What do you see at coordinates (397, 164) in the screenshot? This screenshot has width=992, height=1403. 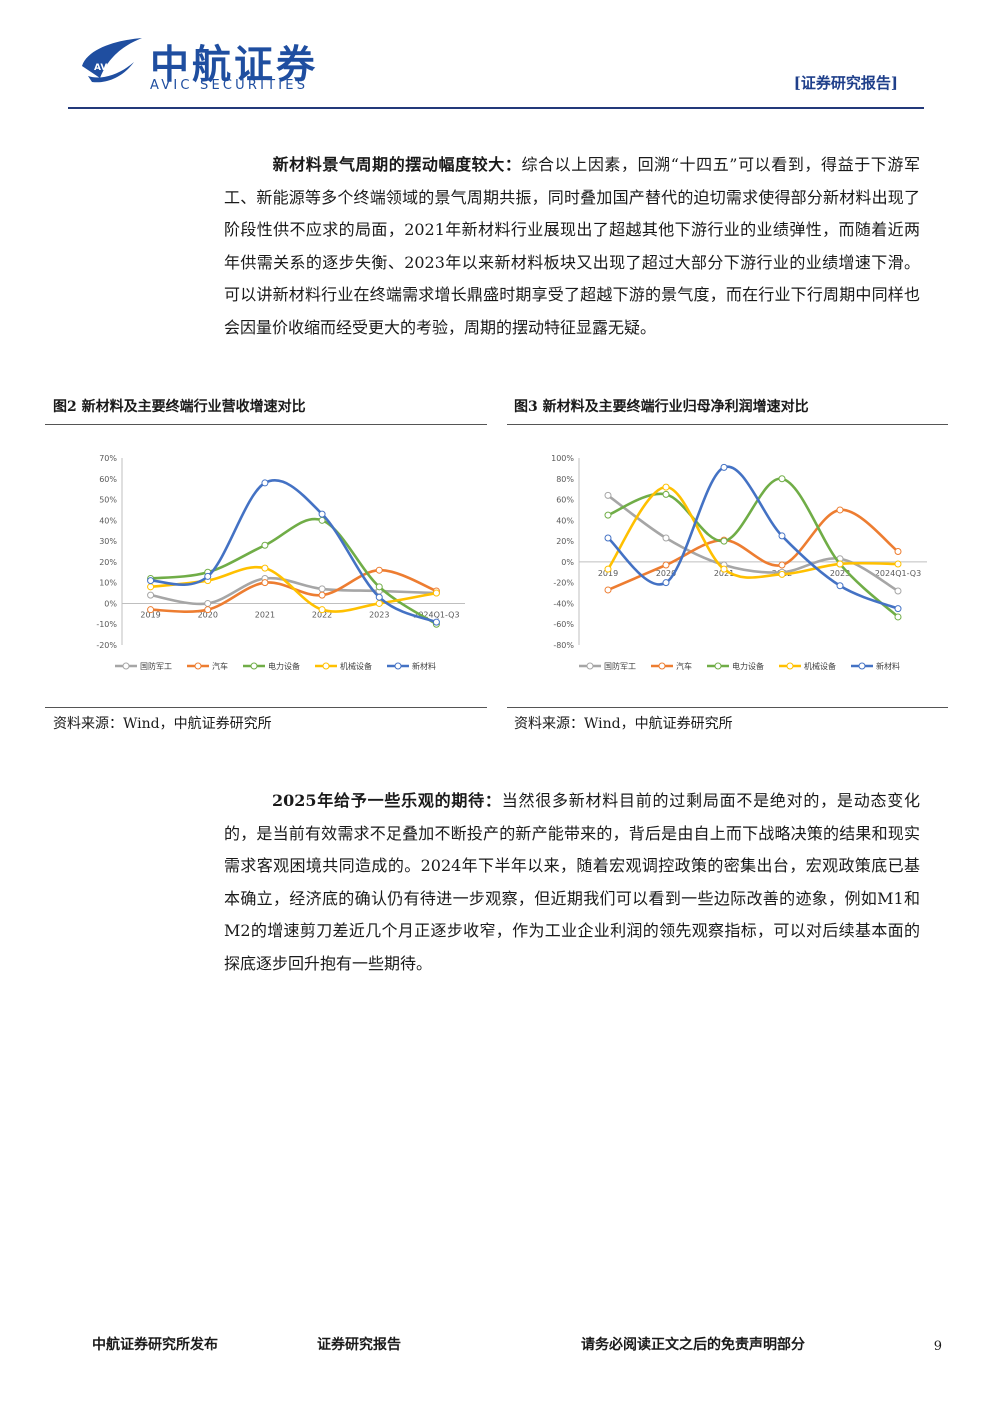 I see `paragraph-lead: 新材料景气周期的摆动幅度较大：` at bounding box center [397, 164].